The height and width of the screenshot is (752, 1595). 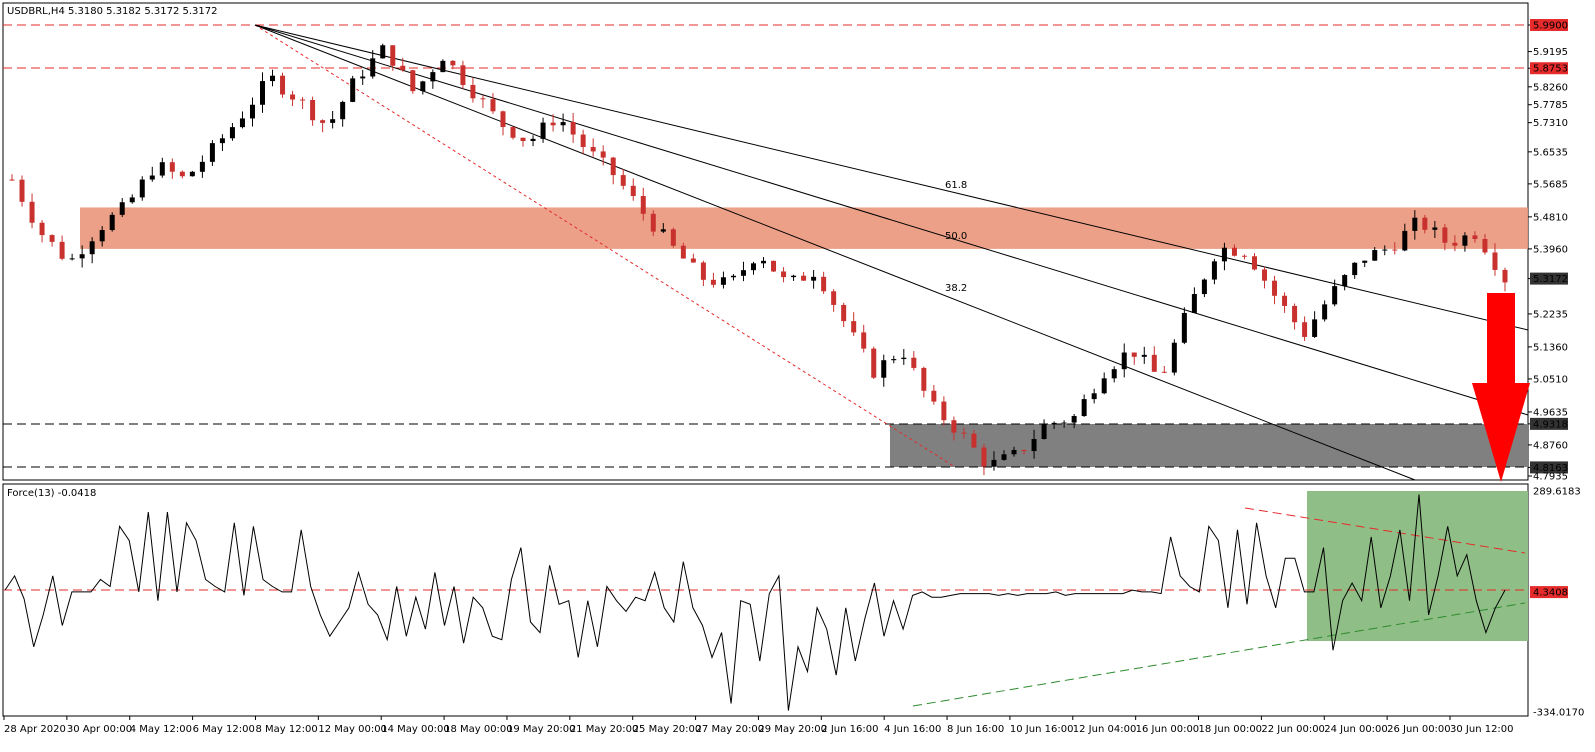 I want to click on price-tick-label: 5.8753, so click(x=1550, y=69).